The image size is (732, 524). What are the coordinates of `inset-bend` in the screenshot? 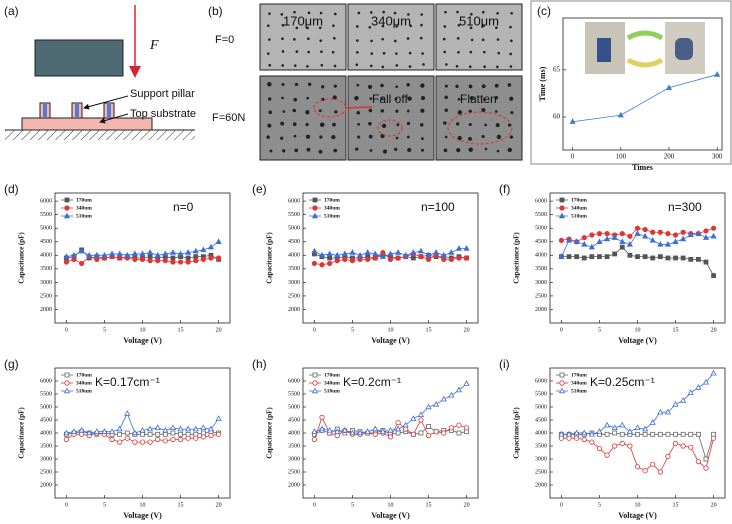 It's located at (645, 62).